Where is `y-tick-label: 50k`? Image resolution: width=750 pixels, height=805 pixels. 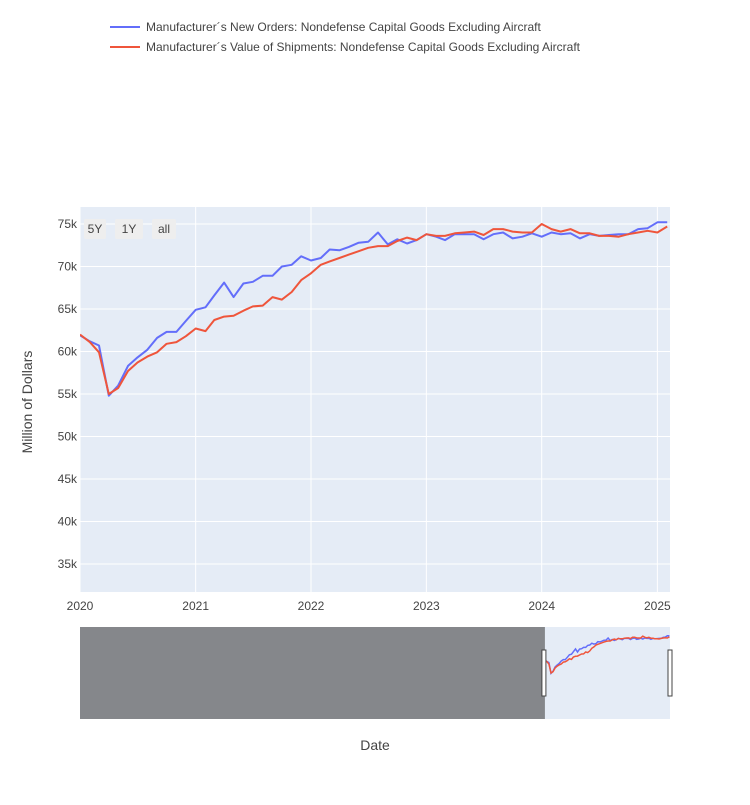
y-tick-label: 50k is located at coordinates (68, 436).